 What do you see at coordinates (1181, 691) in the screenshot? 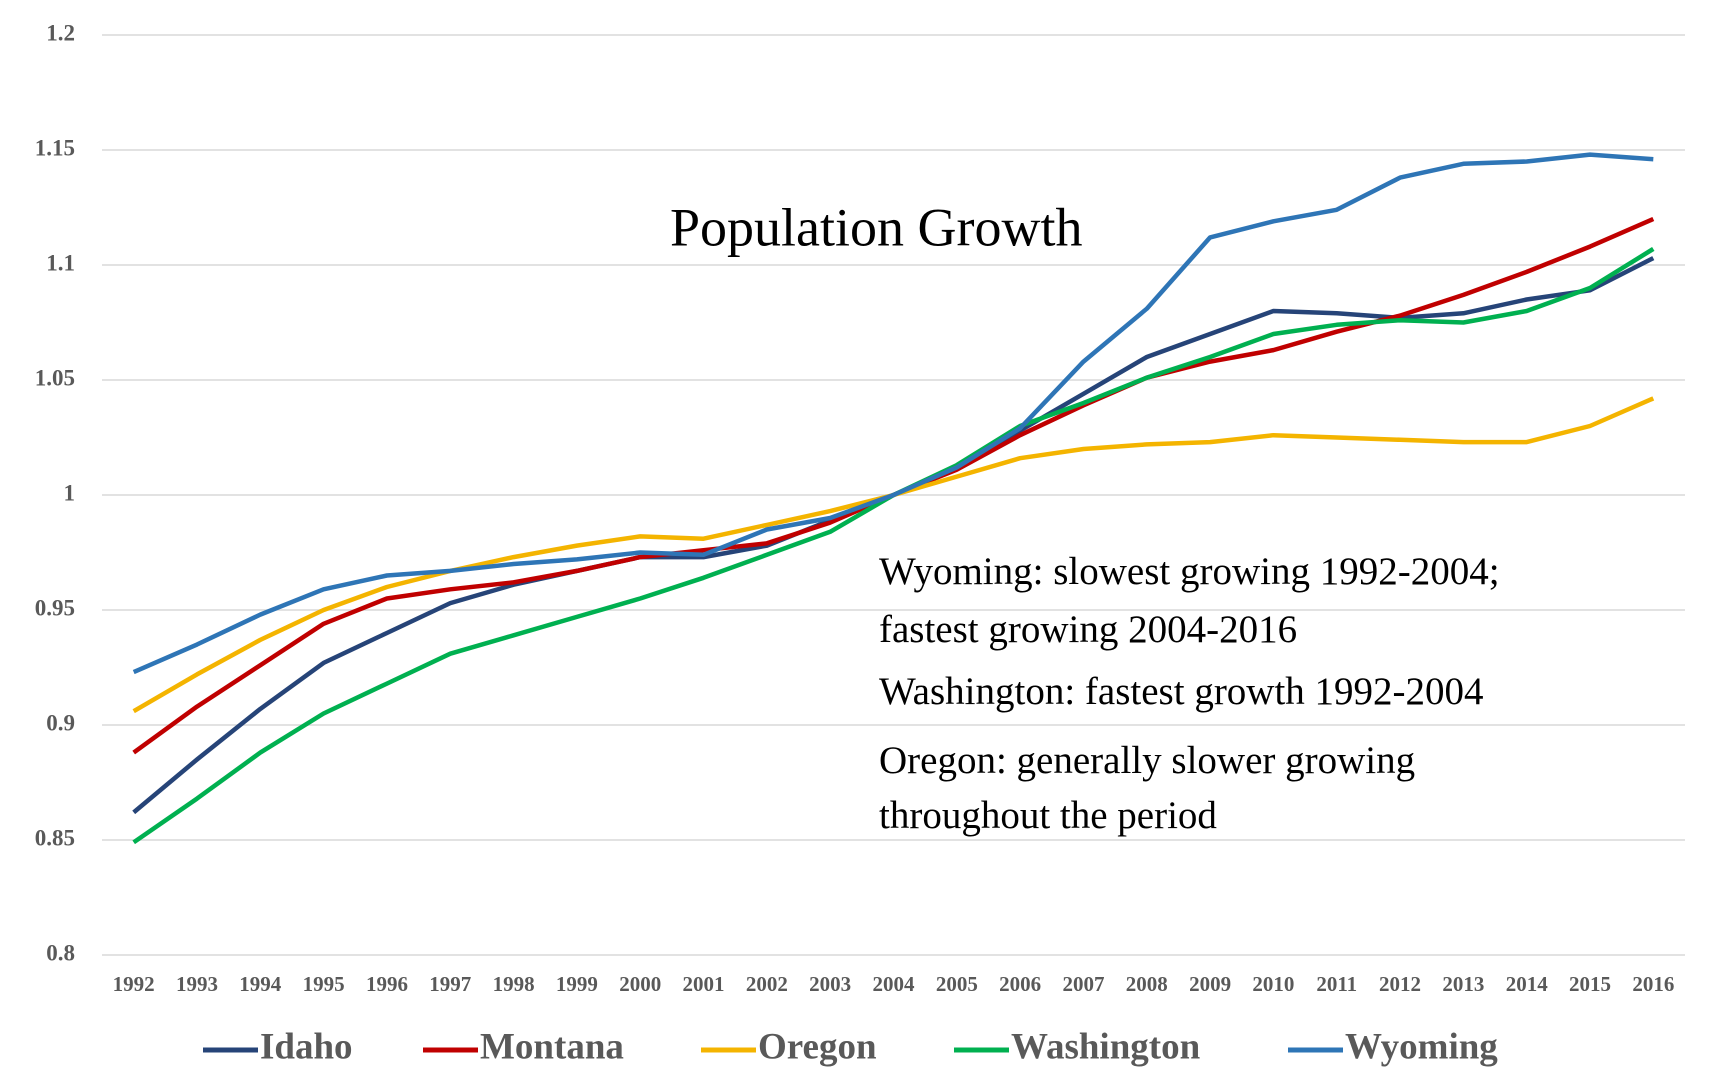
I see `annotation: Washington: fastest growth 1992-2004` at bounding box center [1181, 691].